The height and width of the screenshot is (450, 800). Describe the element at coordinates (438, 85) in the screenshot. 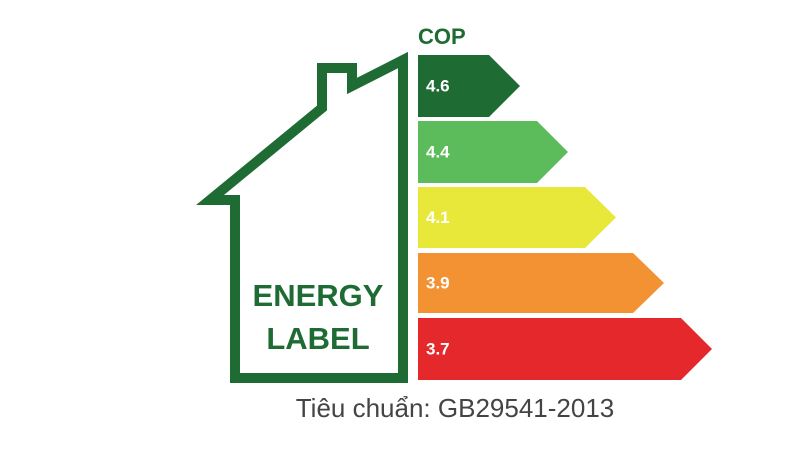

I see `level-label: 4.6` at that location.